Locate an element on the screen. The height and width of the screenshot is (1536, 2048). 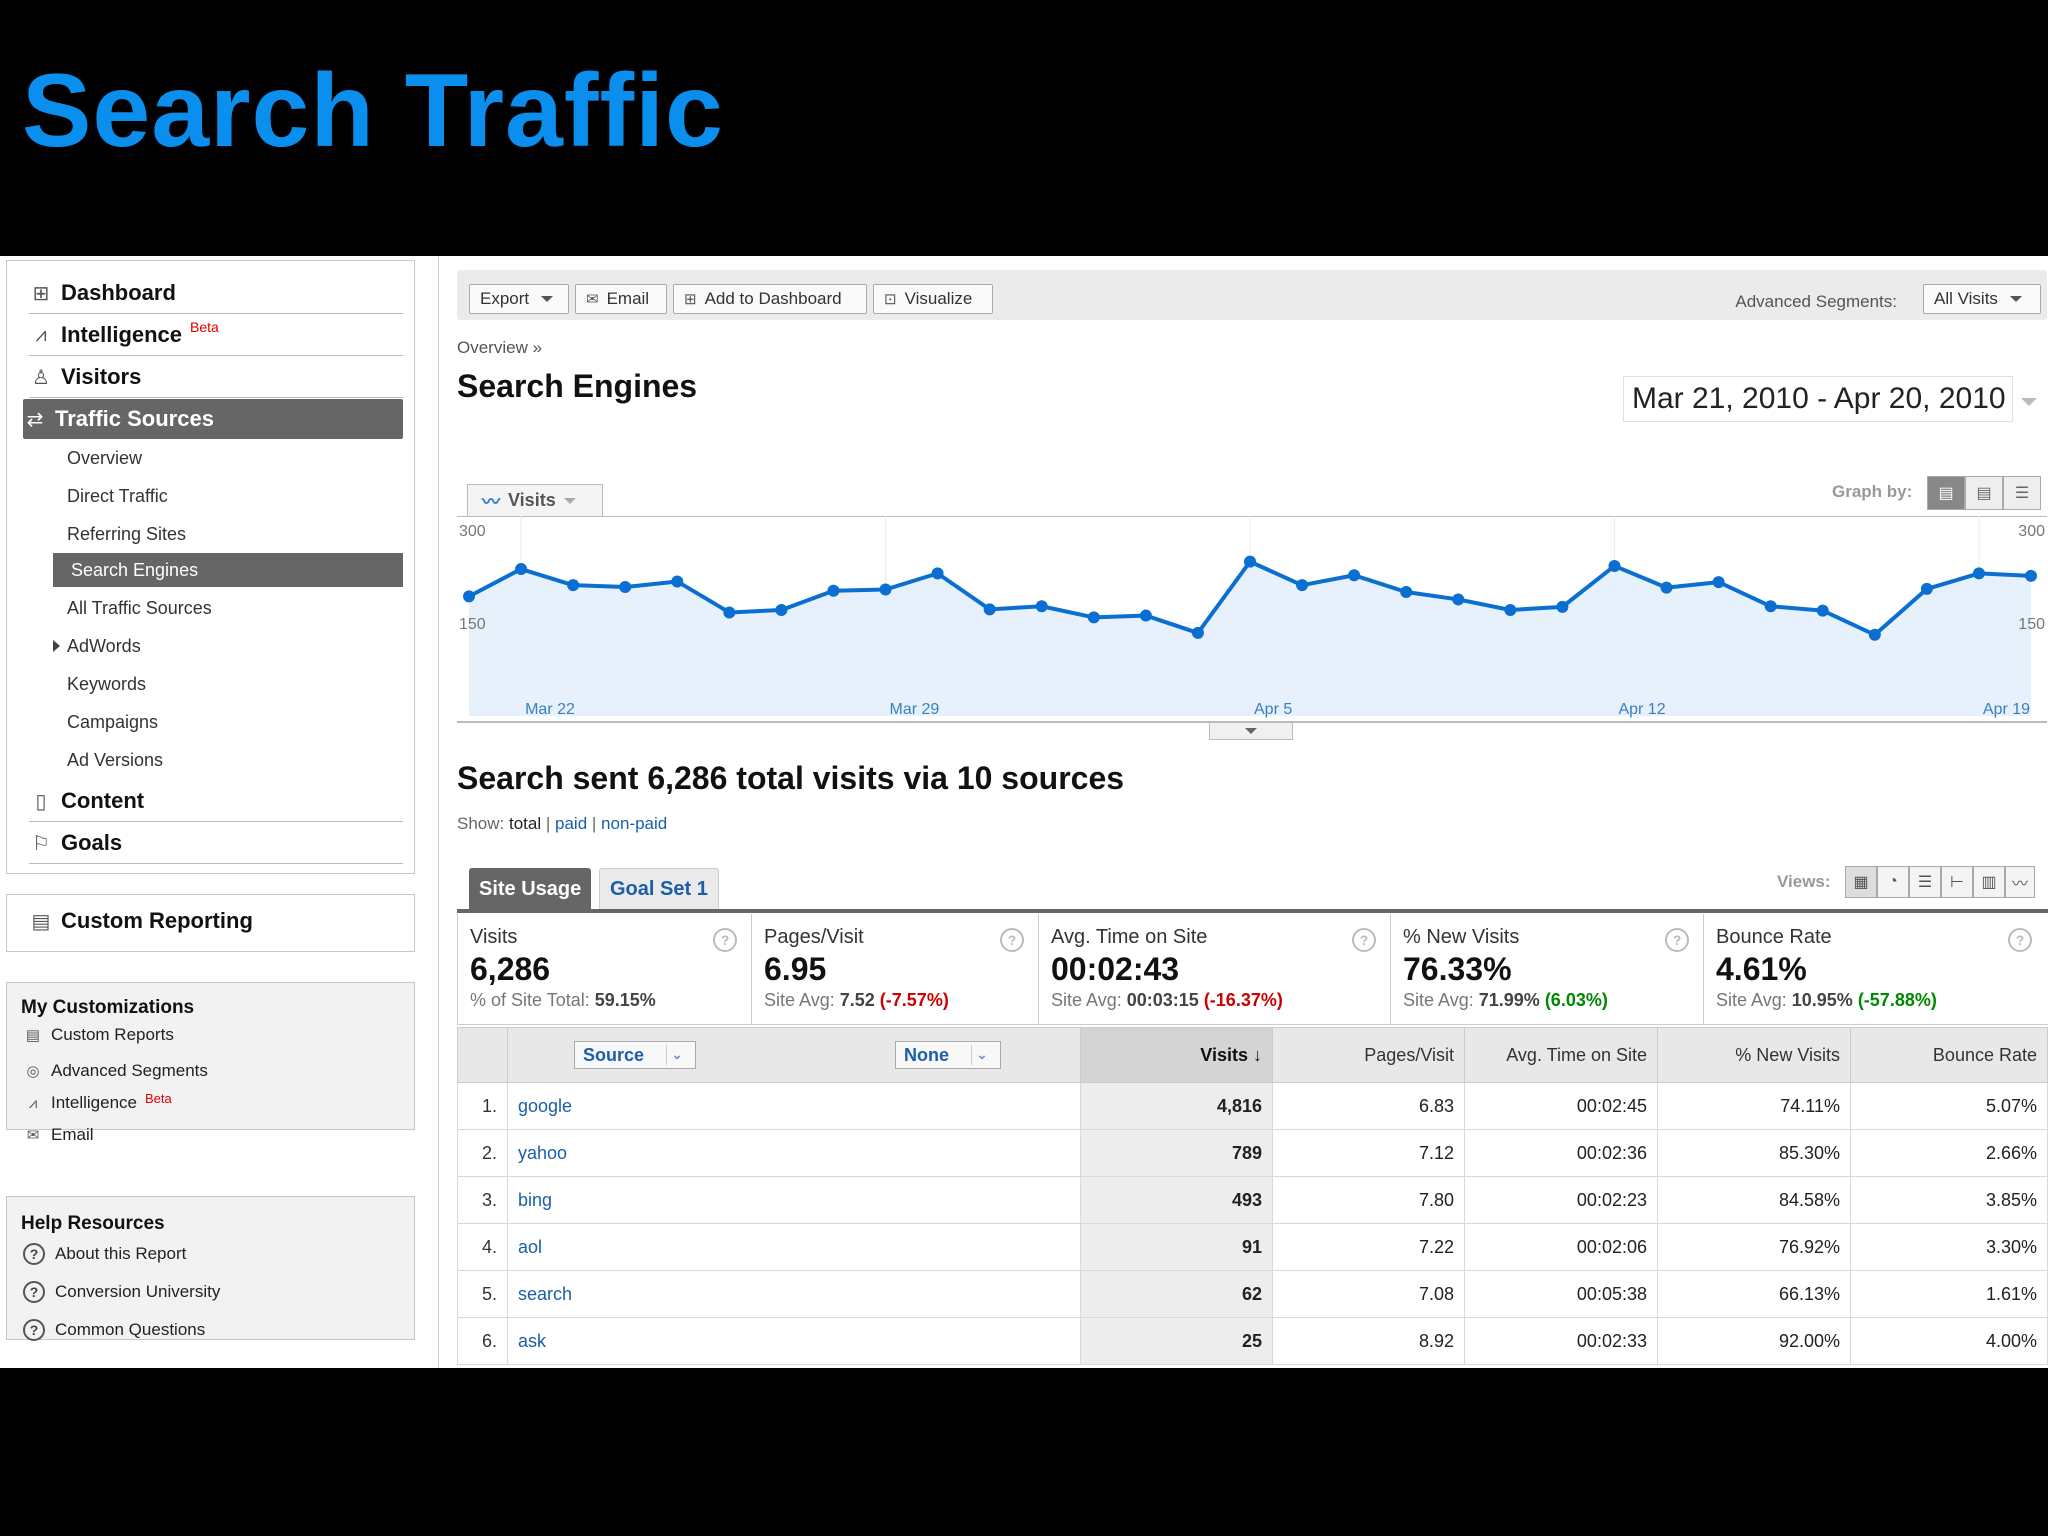
table-row: 6. ask 25 8.92 00:02:33 92.00% 4.00% is located at coordinates (1252, 1341).